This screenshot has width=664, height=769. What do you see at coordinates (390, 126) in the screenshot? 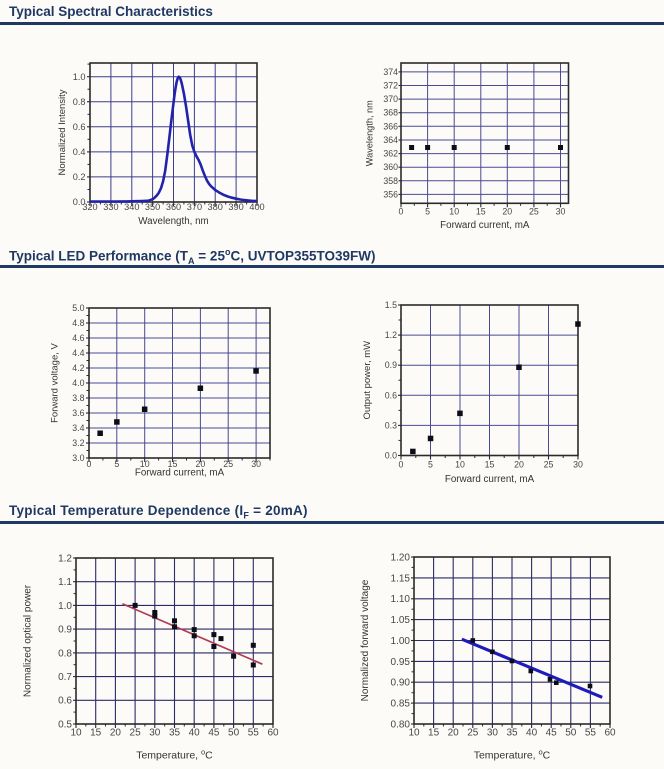
I see `svg-text: 366` at bounding box center [390, 126].